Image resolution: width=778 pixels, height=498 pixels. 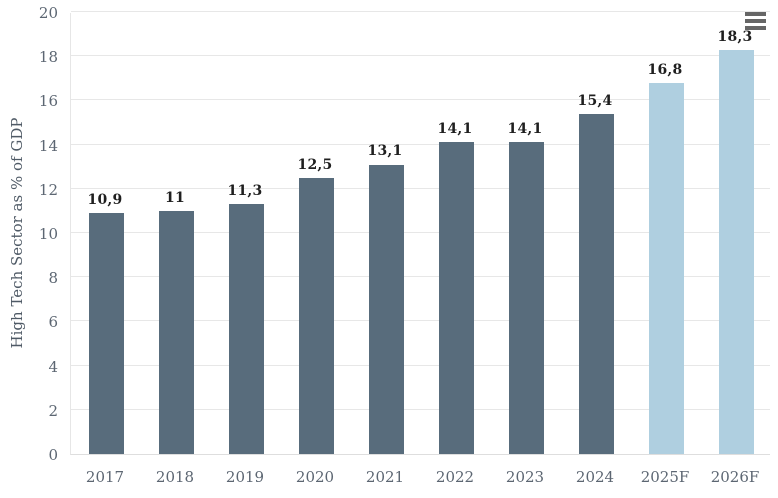 What do you see at coordinates (736, 251) in the screenshot?
I see `bar-2026F` at bounding box center [736, 251].